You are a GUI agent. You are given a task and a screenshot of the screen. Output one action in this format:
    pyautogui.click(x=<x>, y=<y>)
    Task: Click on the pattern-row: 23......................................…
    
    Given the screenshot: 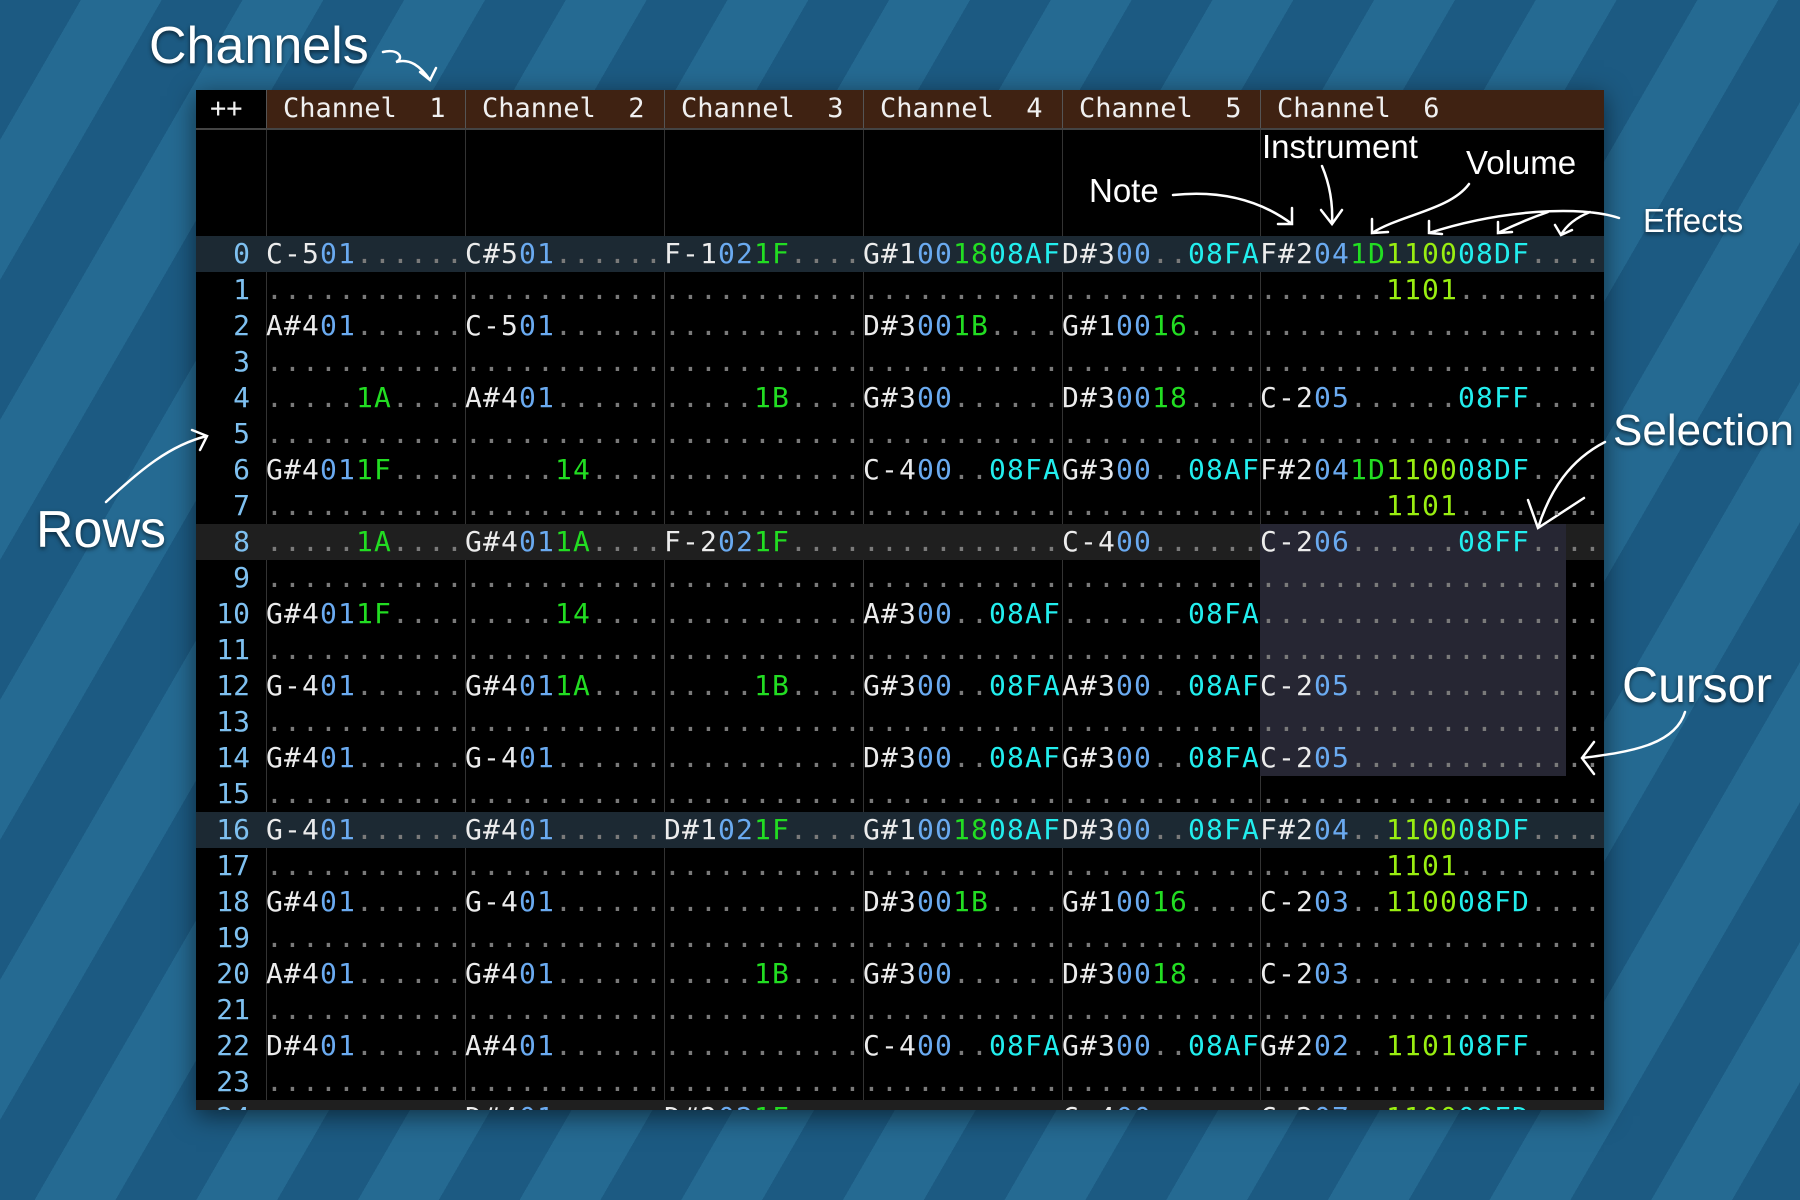 What is the action you would take?
    pyautogui.click(x=900, y=1082)
    